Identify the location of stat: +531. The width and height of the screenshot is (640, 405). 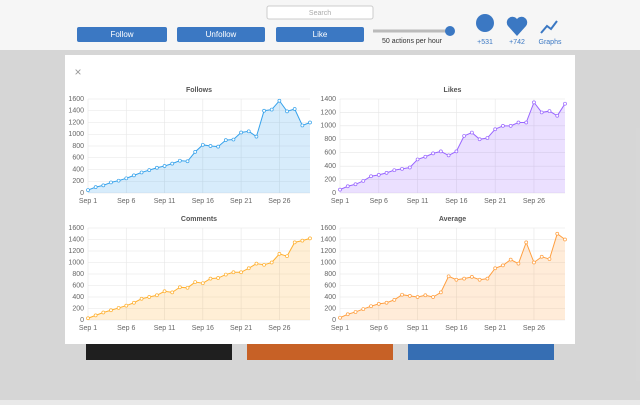
(485, 42).